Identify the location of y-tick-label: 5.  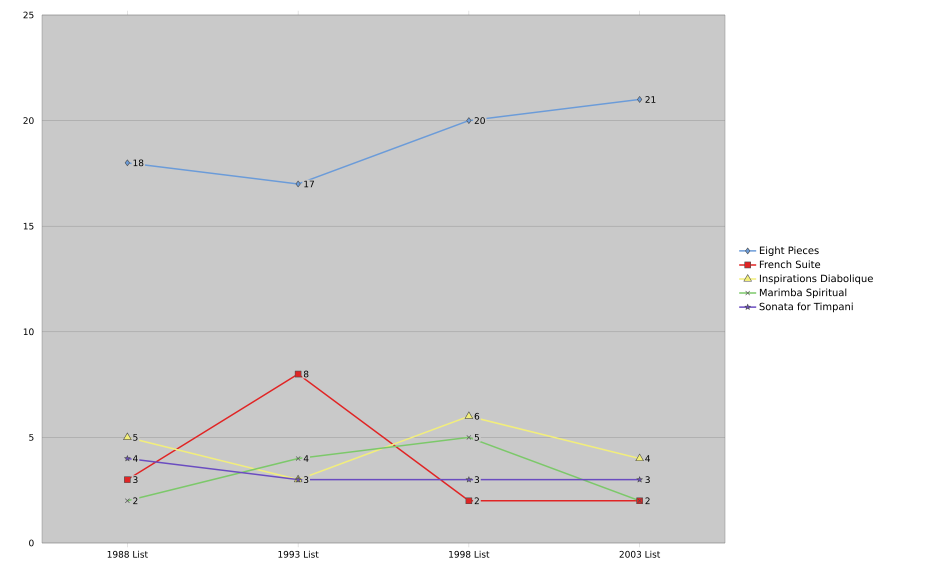
(31, 437).